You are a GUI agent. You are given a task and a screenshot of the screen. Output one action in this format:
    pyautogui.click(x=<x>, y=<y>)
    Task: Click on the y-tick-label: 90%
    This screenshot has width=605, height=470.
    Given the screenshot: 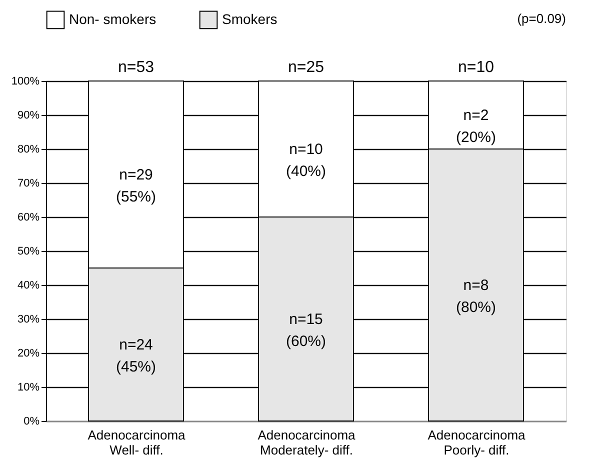 What is the action you would take?
    pyautogui.click(x=28, y=116)
    